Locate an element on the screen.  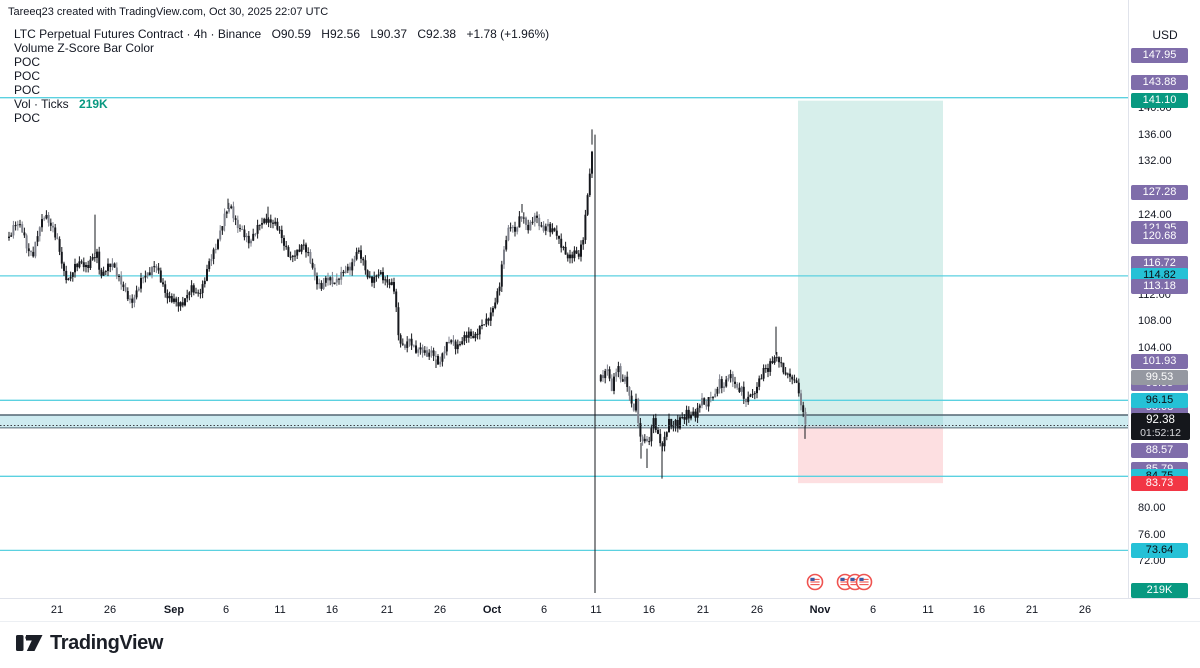
price-level-badge: 101.93 is located at coordinates (1159, 362).